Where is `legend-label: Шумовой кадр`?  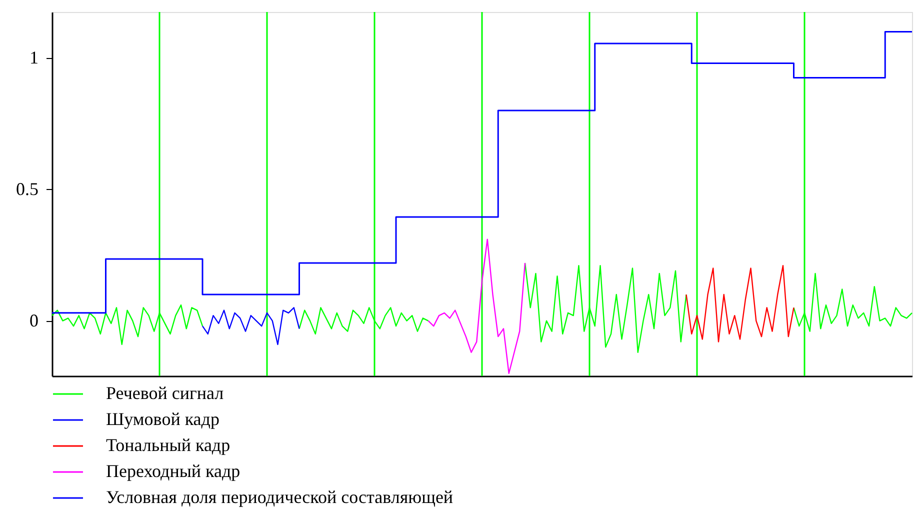 legend-label: Шумовой кадр is located at coordinates (163, 419).